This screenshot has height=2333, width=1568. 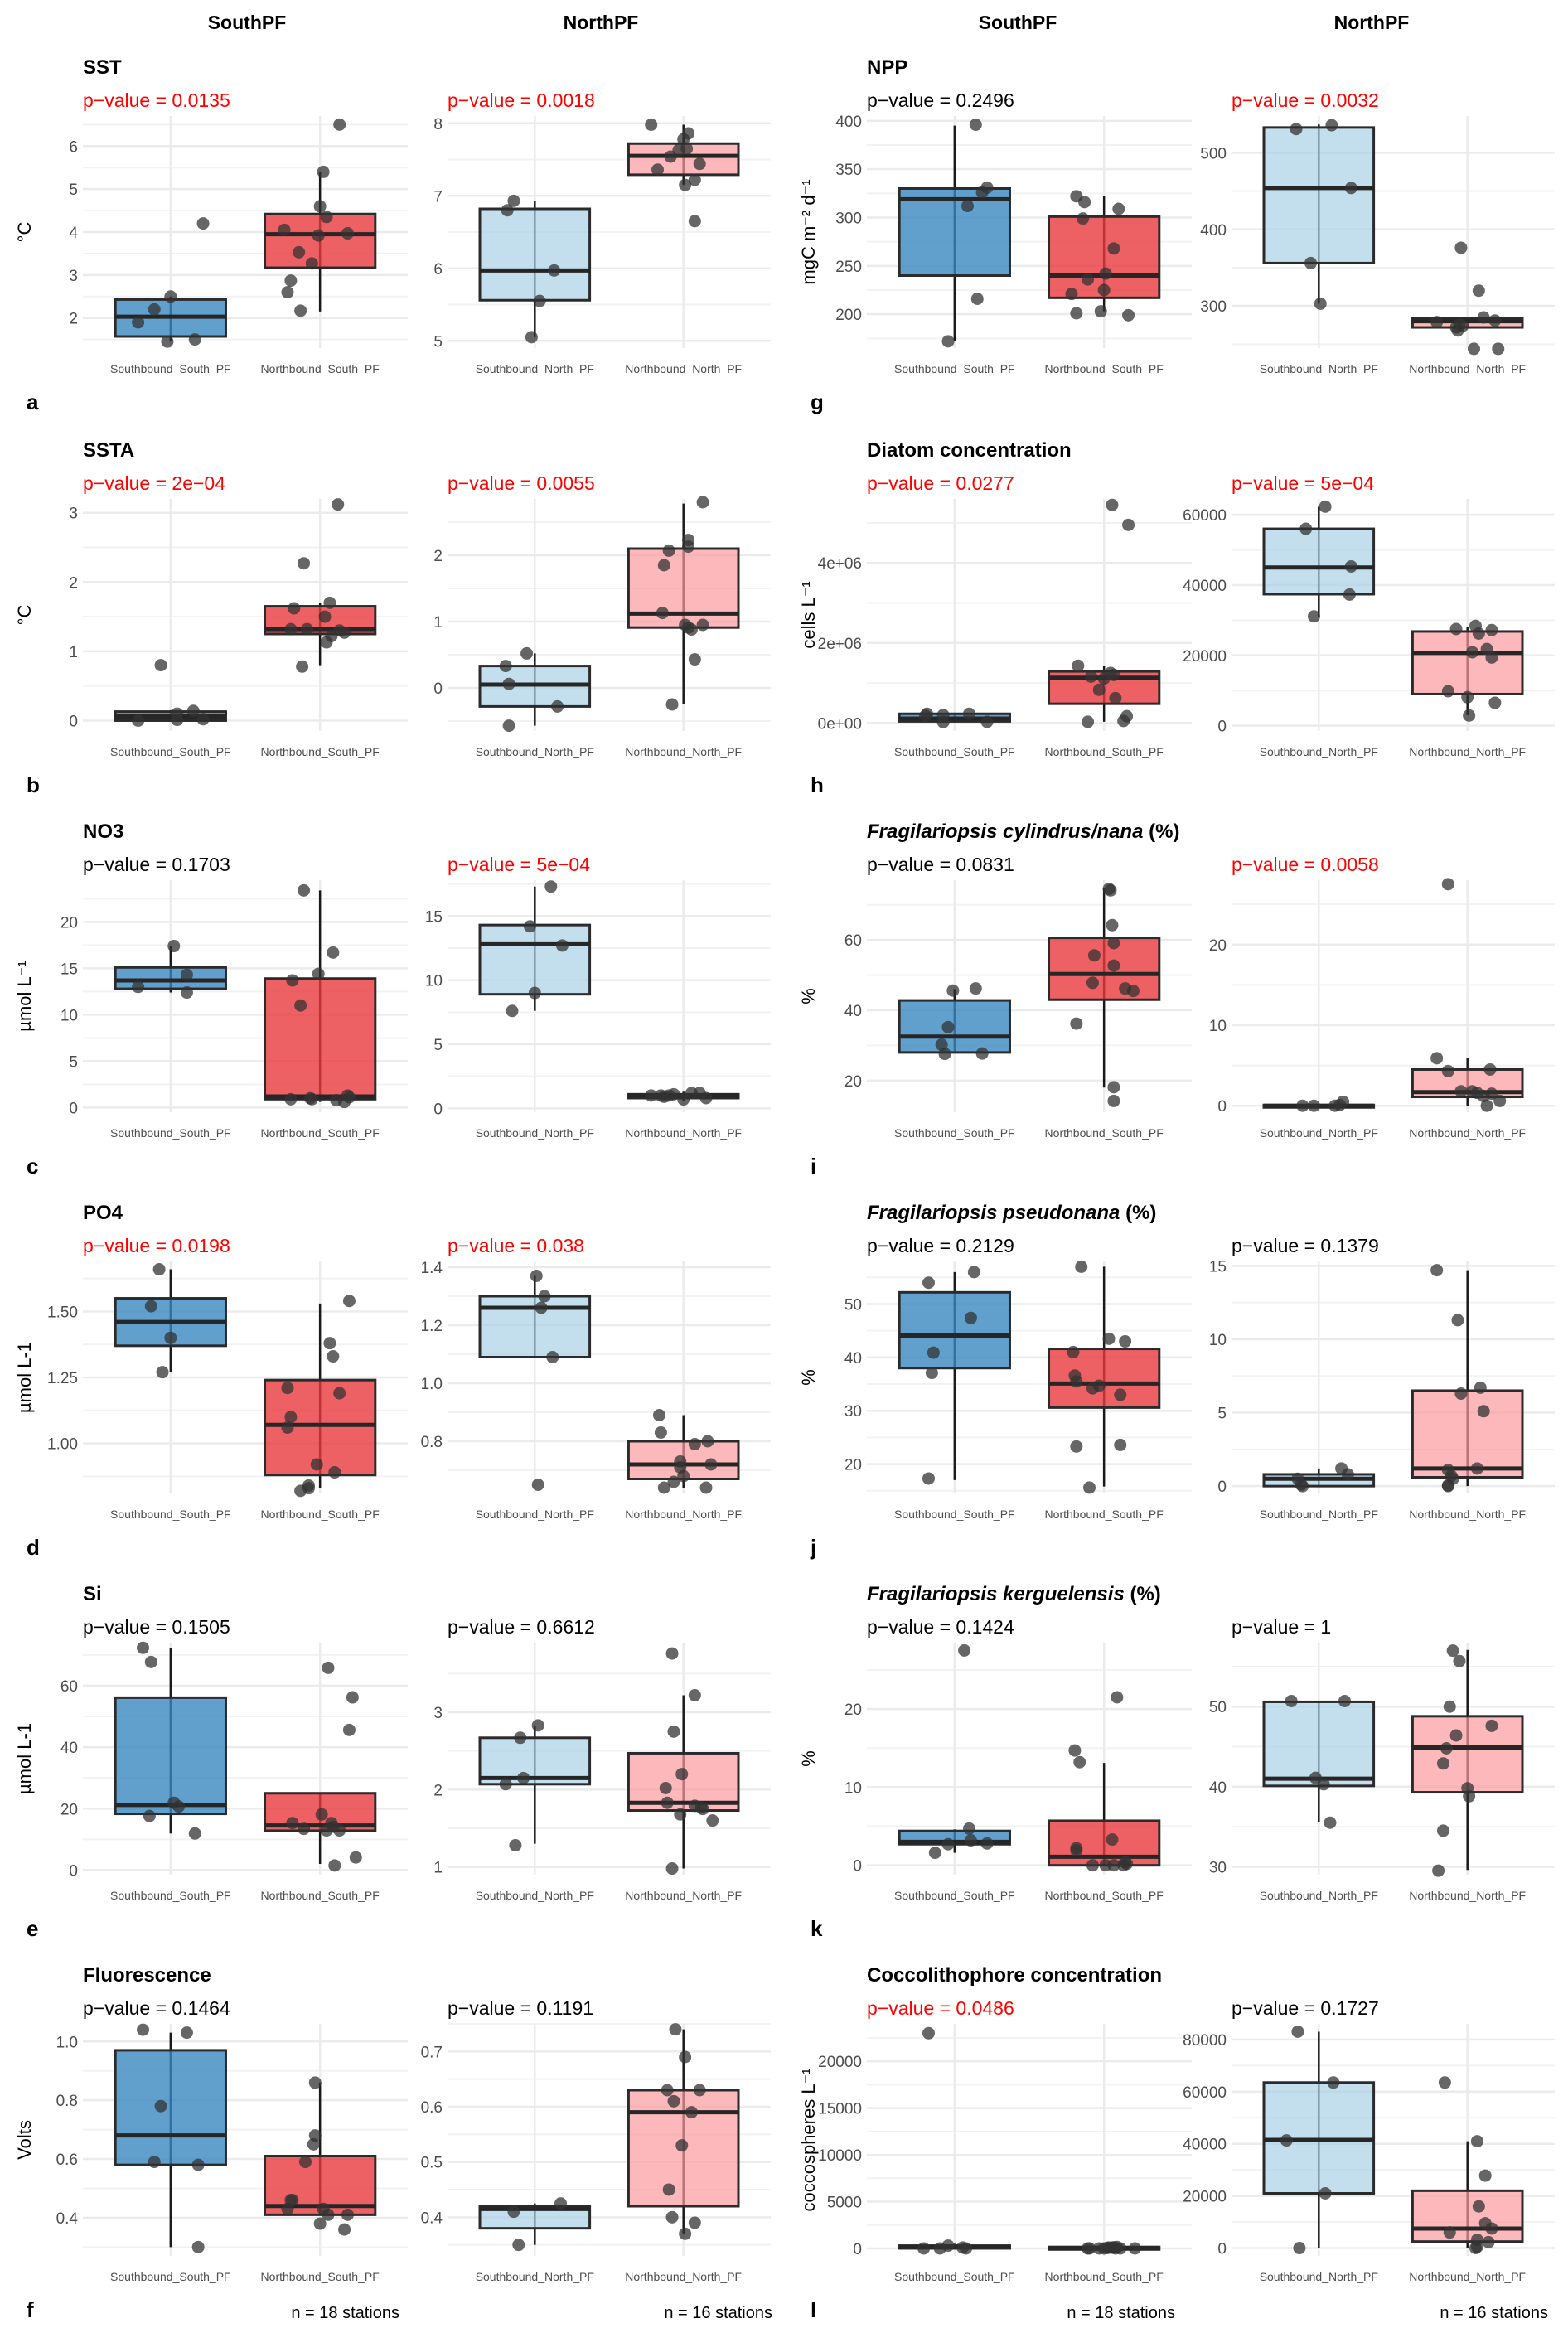 I want to click on y-tick-label: 0.8, so click(x=67, y=2101).